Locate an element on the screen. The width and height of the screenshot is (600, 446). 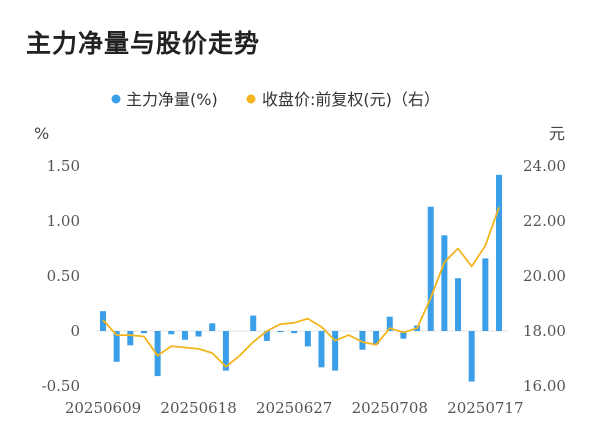
x-tick-label: 20250618 is located at coordinates (198, 408).